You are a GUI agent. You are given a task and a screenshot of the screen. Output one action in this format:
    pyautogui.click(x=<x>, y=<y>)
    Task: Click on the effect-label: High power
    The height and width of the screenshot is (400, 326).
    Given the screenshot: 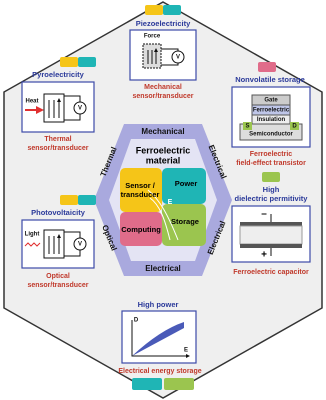 What is the action you would take?
    pyautogui.click(x=158, y=304)
    